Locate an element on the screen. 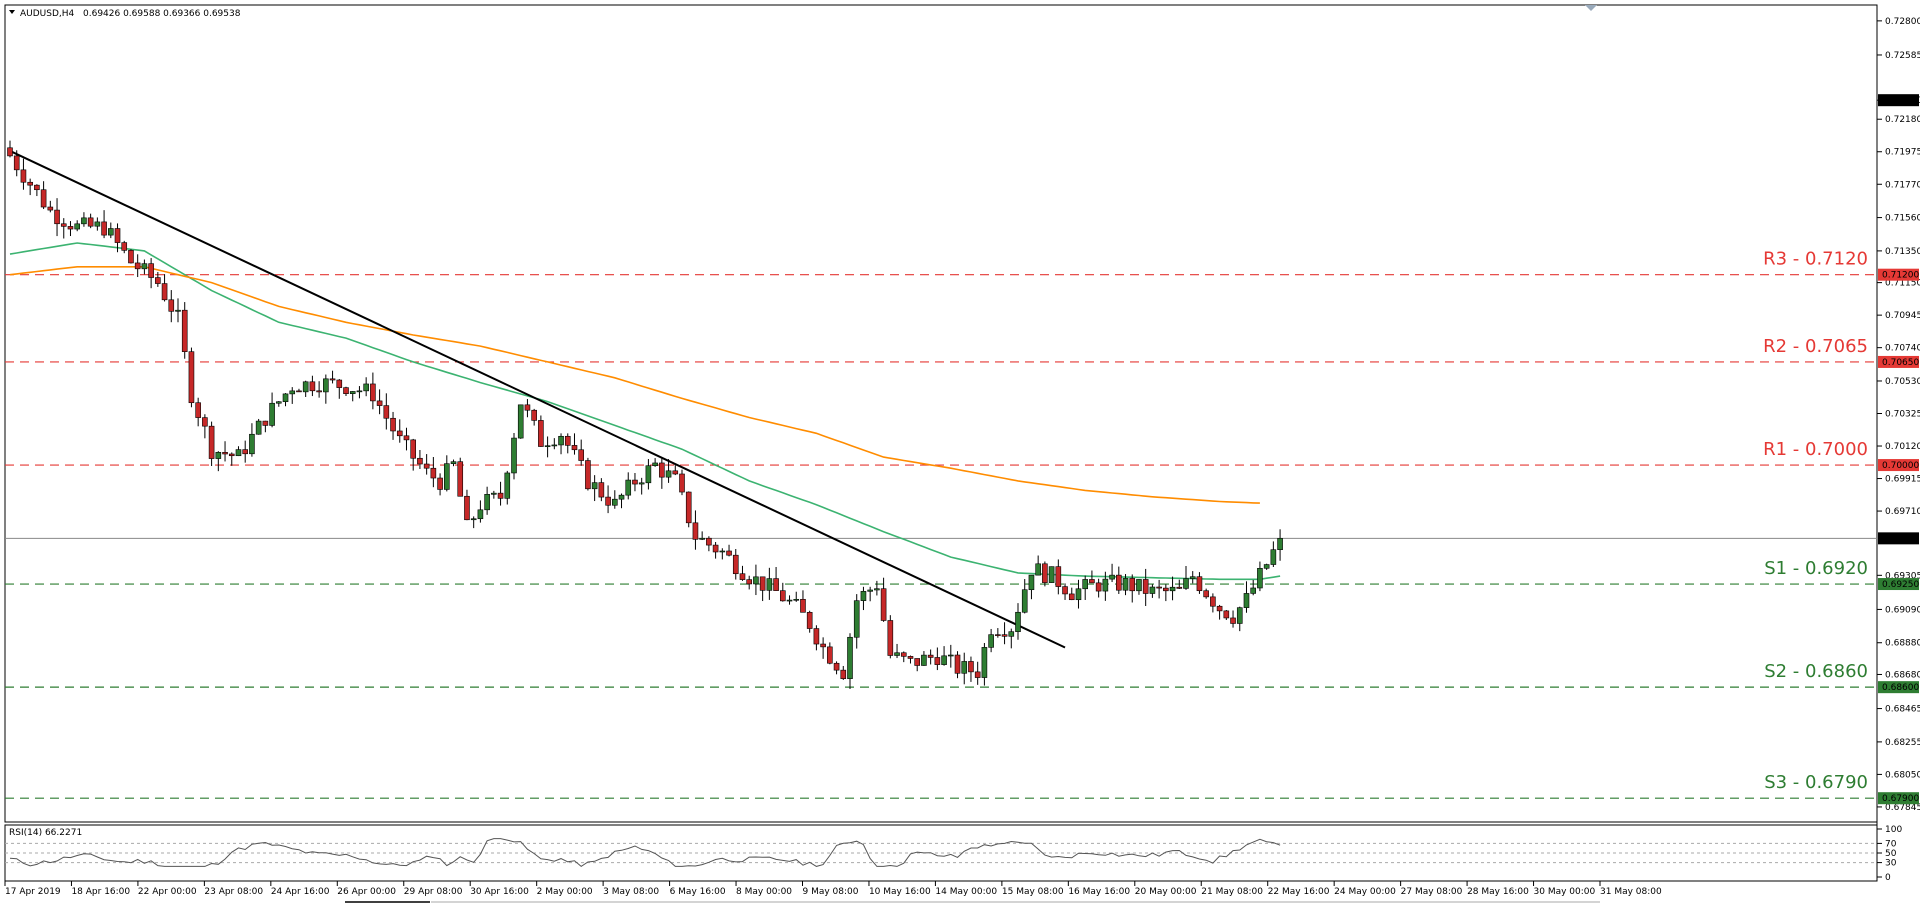  level-tag-s2 is located at coordinates (1898, 687).